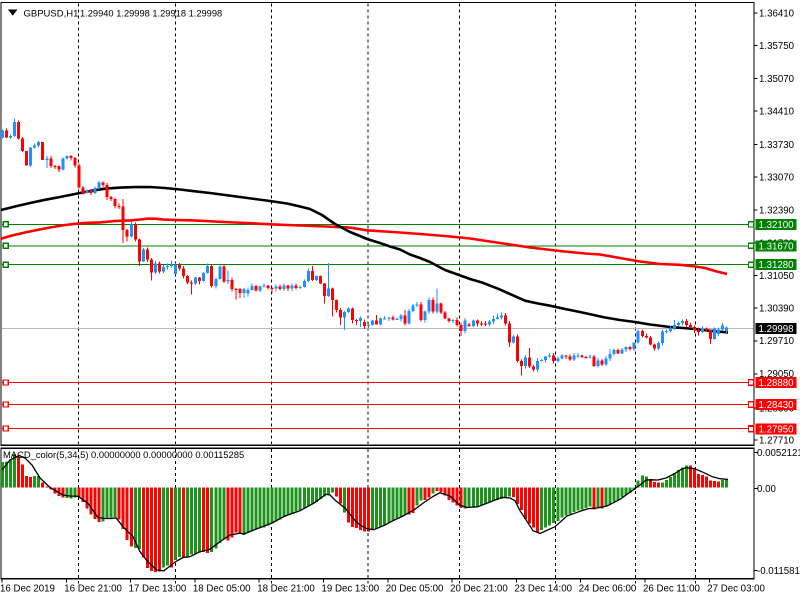 The width and height of the screenshot is (800, 600). I want to click on svg-text: 1.27710, so click(777, 441).